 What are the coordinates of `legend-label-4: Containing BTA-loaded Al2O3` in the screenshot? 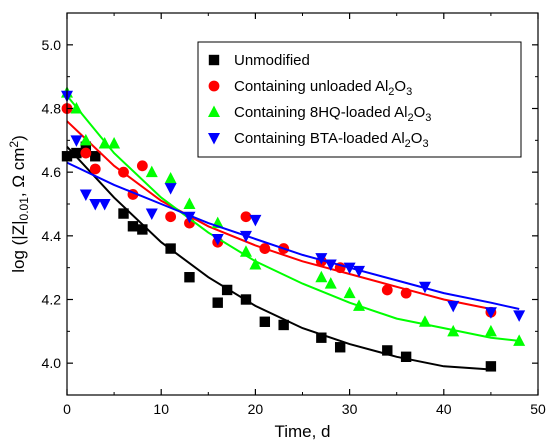 It's located at (331, 140).